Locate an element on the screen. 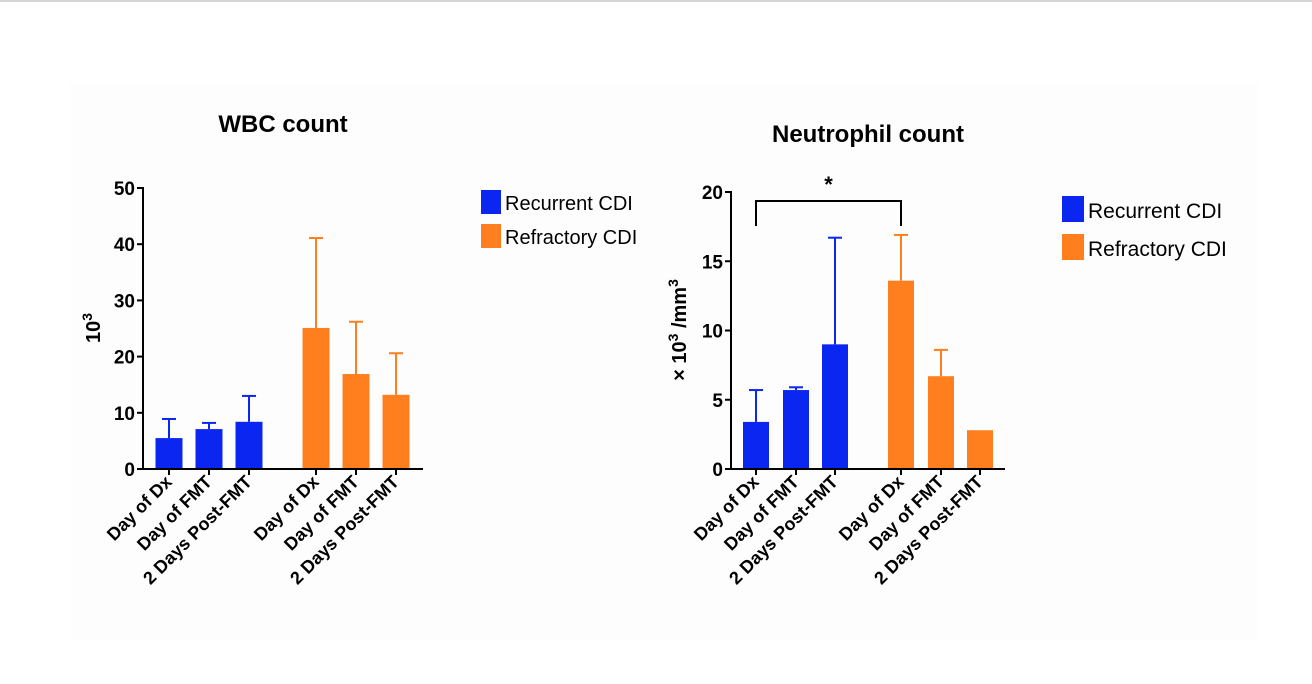  y-tick-label: 30 is located at coordinates (124, 301).